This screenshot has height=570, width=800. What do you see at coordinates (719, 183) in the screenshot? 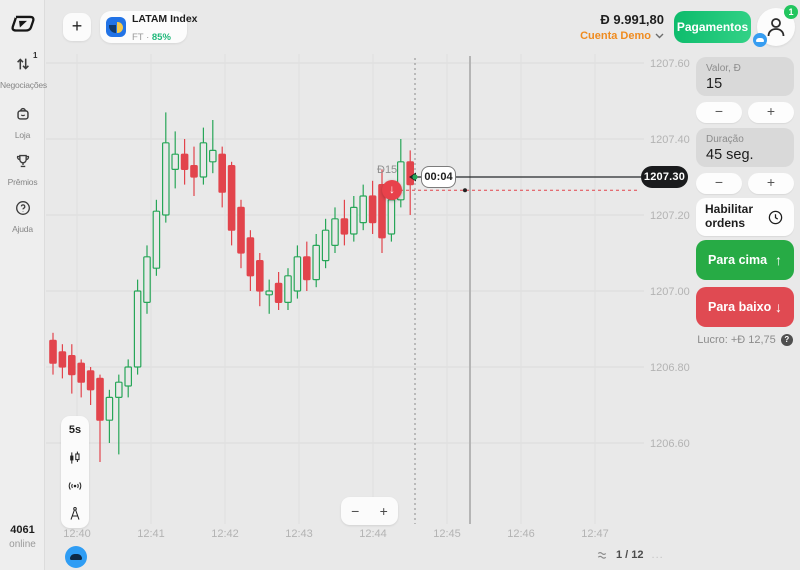
I see `duration-minus-button: −` at bounding box center [719, 183].